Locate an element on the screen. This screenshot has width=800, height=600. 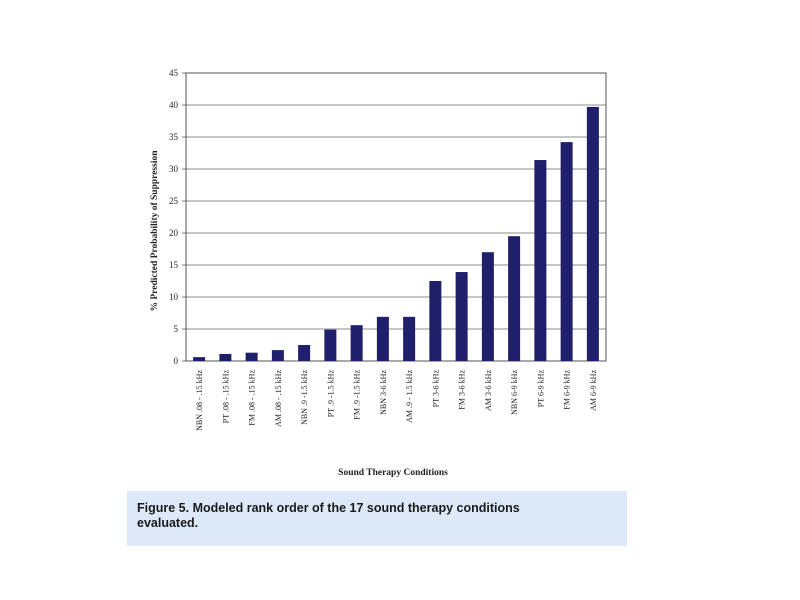
x-tick-label: FM .08 - .15 kHz is located at coordinates (252, 398).